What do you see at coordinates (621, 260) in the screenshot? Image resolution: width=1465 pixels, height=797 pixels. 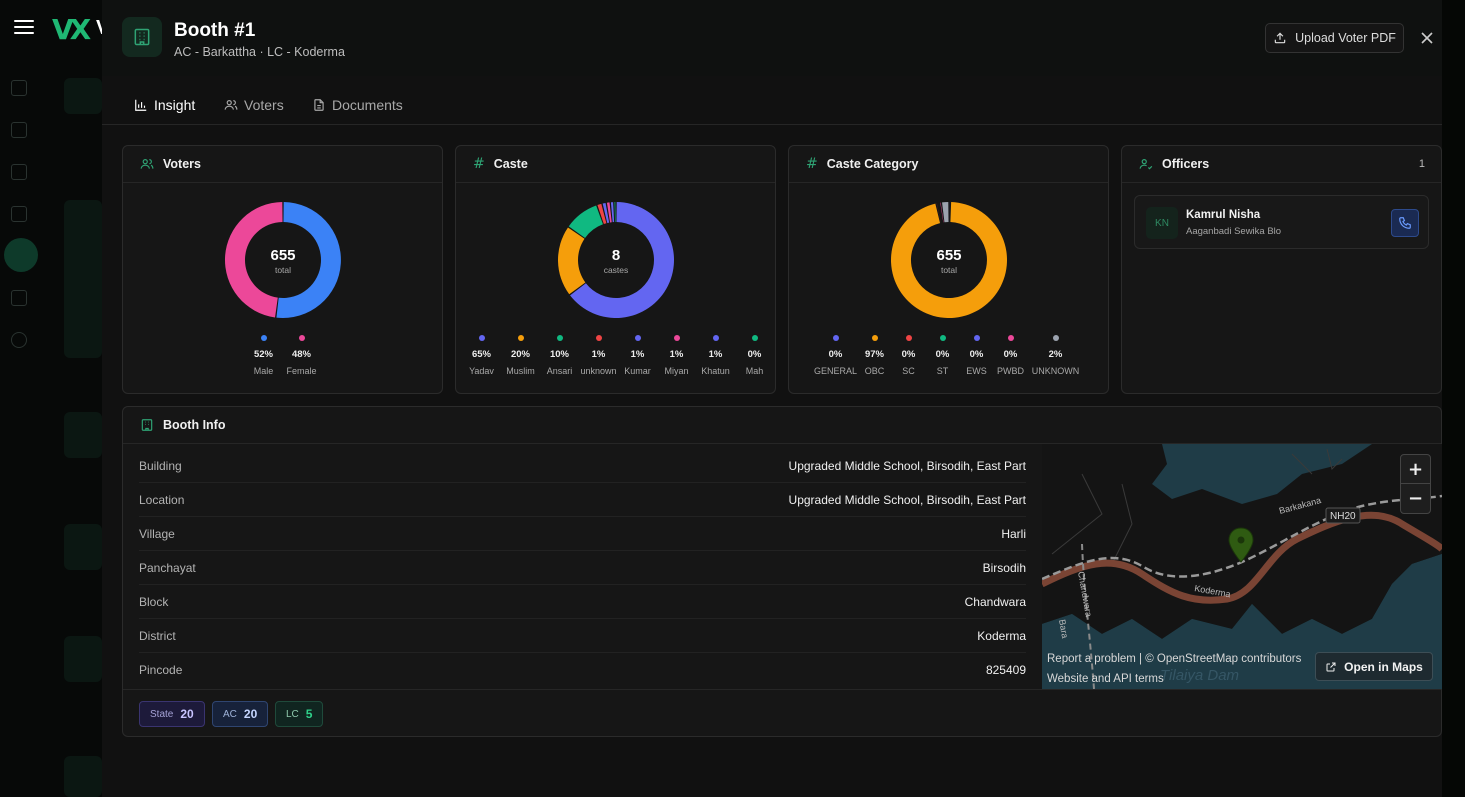 I see `donut-segment-yadav` at bounding box center [621, 260].